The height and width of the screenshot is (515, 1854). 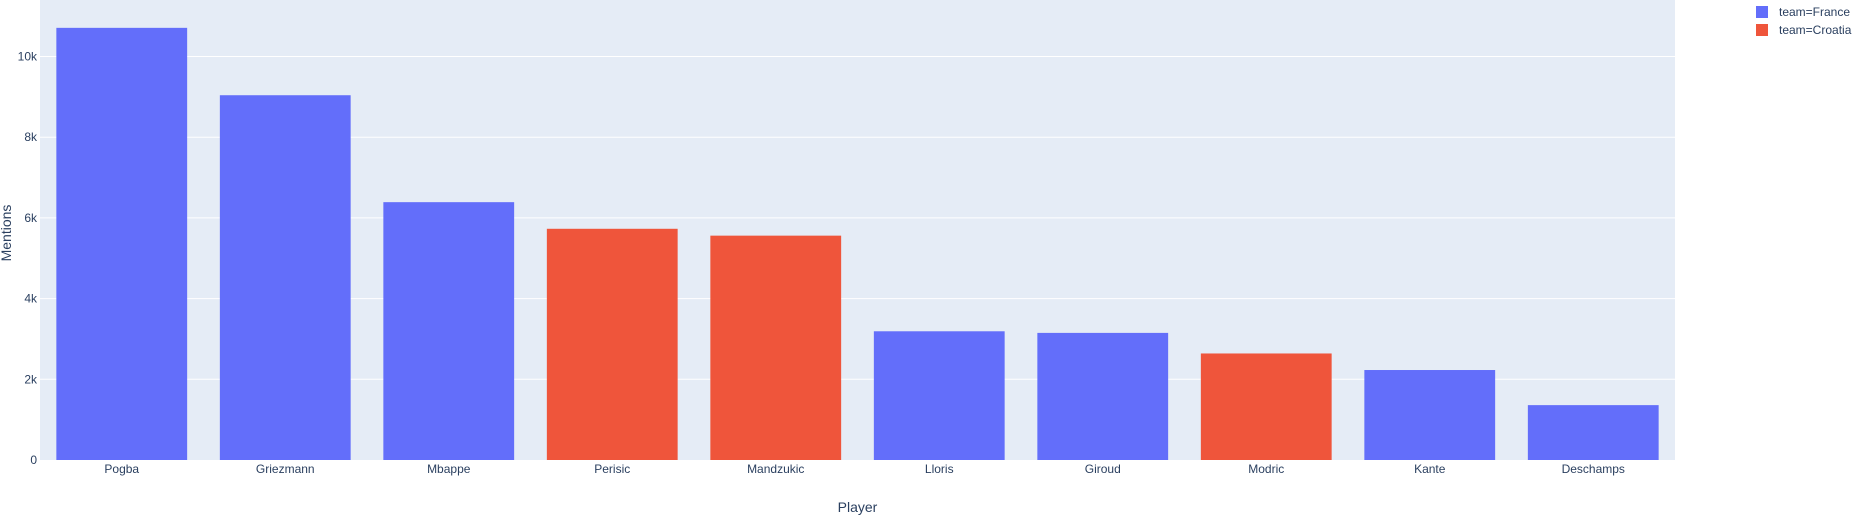 I want to click on x-axis-title: Player, so click(x=858, y=507).